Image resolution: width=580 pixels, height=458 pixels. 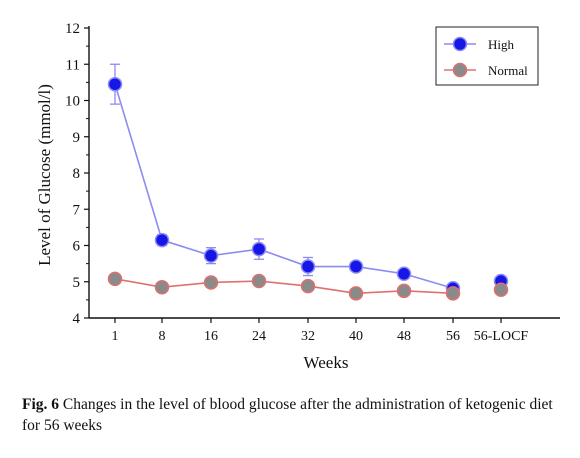 I want to click on x-tick-label: 16, so click(x=211, y=336).